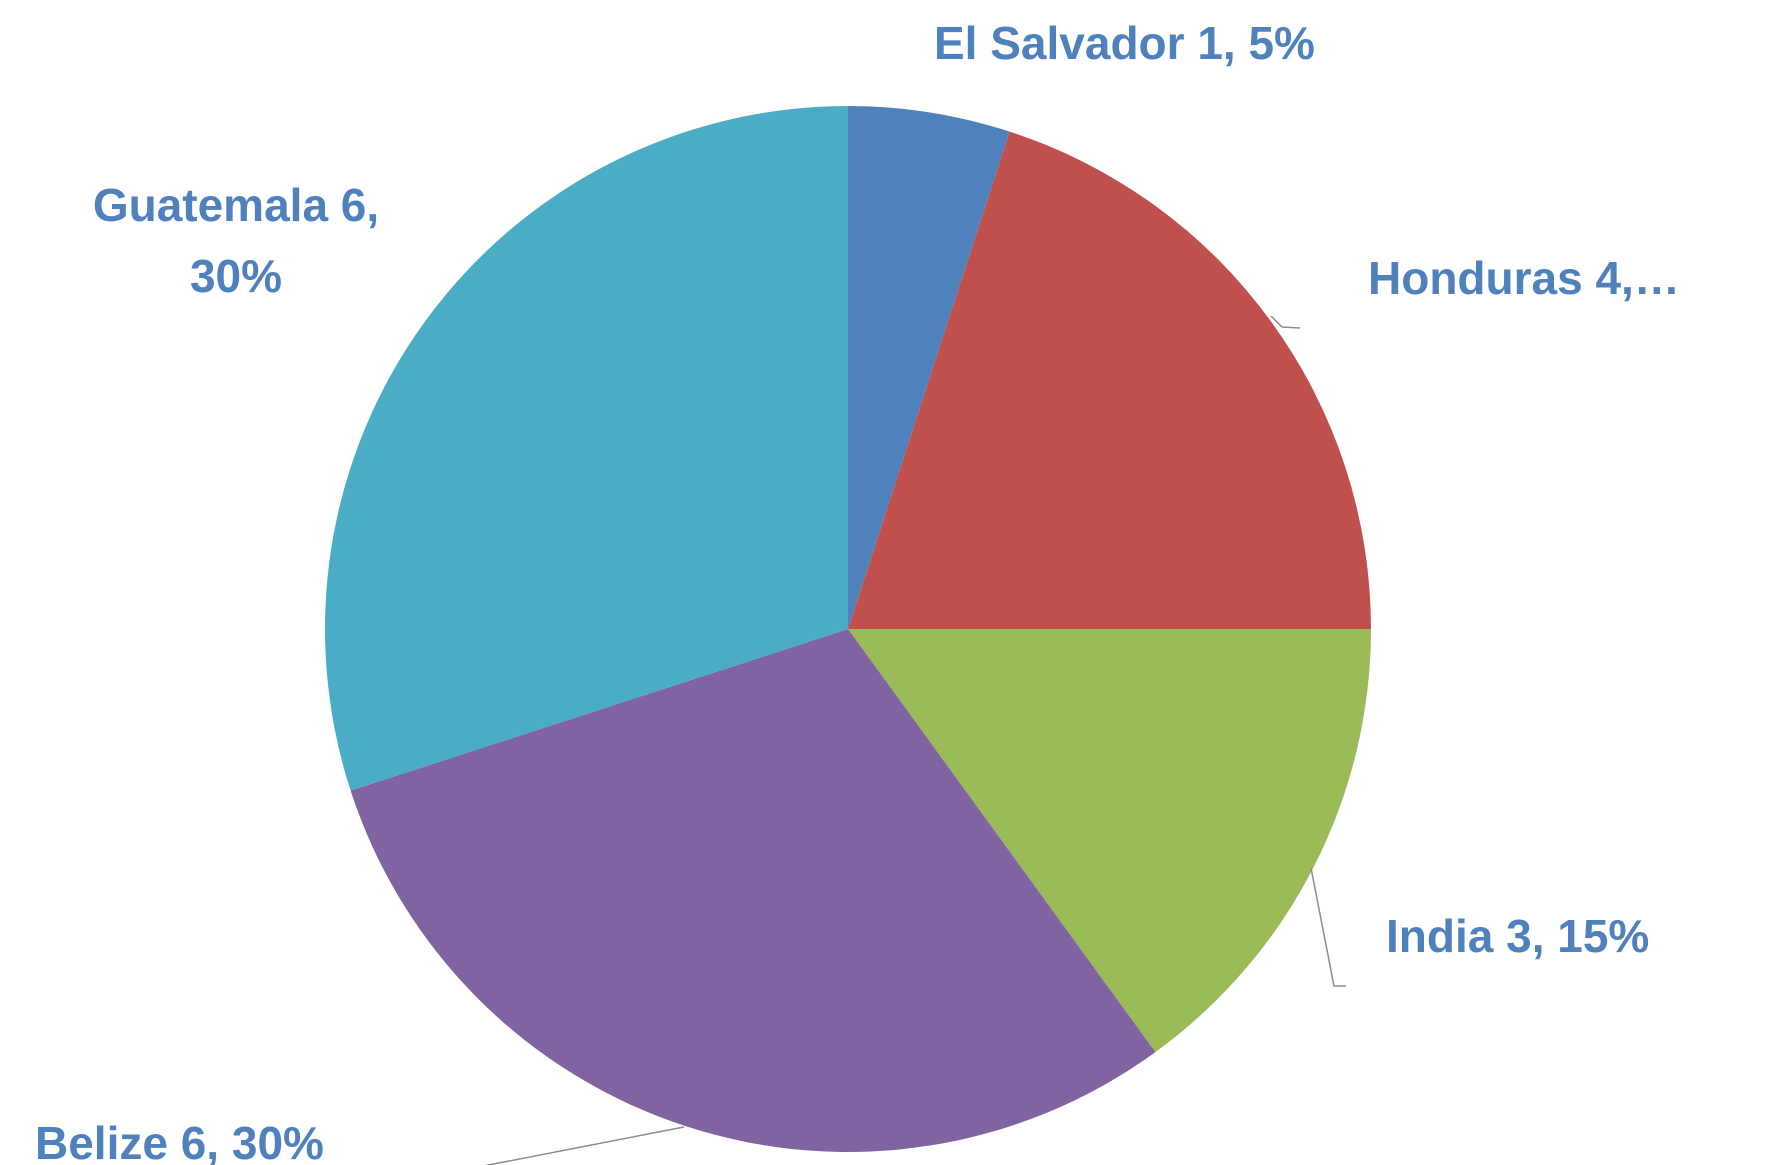  What do you see at coordinates (179, 1141) in the screenshot?
I see `data-label: Belize 6, 30%` at bounding box center [179, 1141].